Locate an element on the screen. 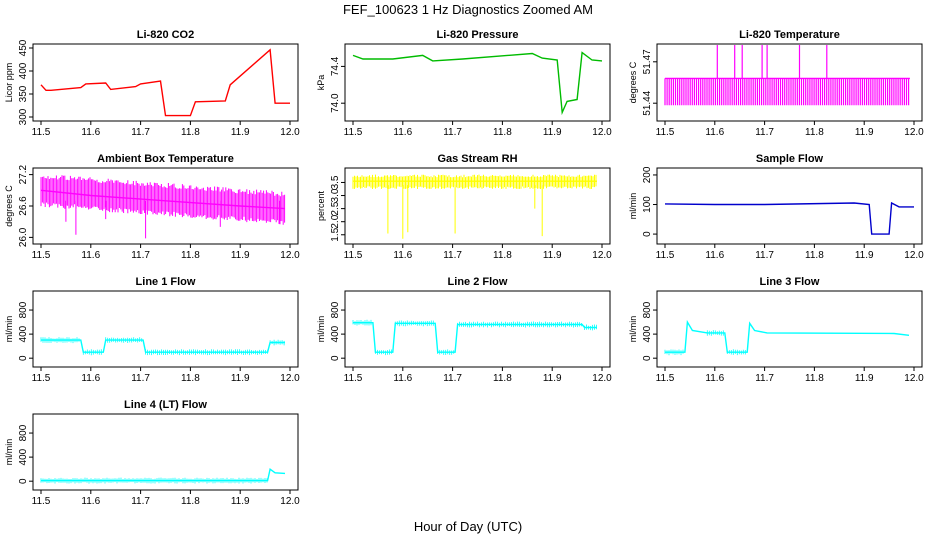 The image size is (936, 540). y-tick-label: 26.6 is located at coordinates (23, 206).